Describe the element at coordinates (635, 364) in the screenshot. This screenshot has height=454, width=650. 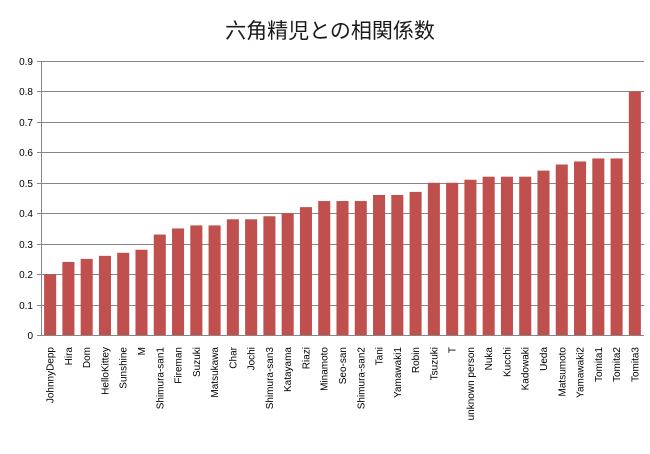
I see `x-category-label: Tomita3` at that location.